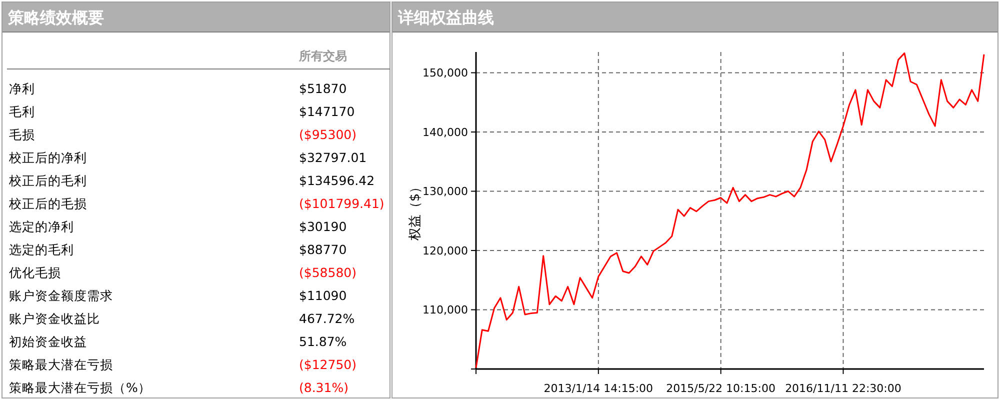 The height and width of the screenshot is (400, 1000). I want to click on category-label: 账户资金额度需求, so click(61, 295).